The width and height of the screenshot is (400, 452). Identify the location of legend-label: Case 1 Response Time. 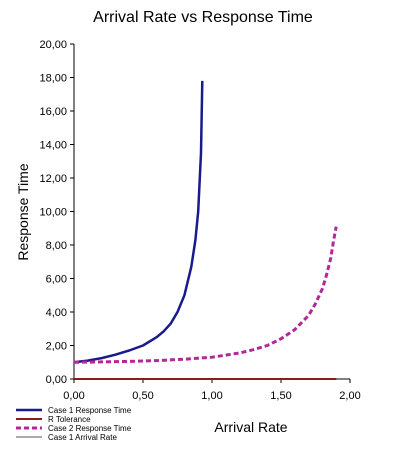
(90, 410).